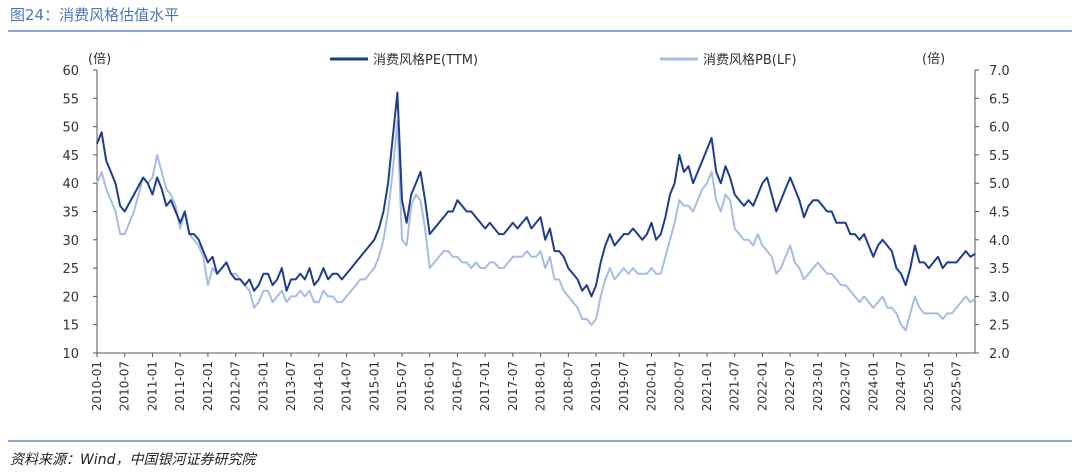 Image resolution: width=1080 pixels, height=473 pixels. I want to click on x-tick-label: 2018-07, so click(568, 386).